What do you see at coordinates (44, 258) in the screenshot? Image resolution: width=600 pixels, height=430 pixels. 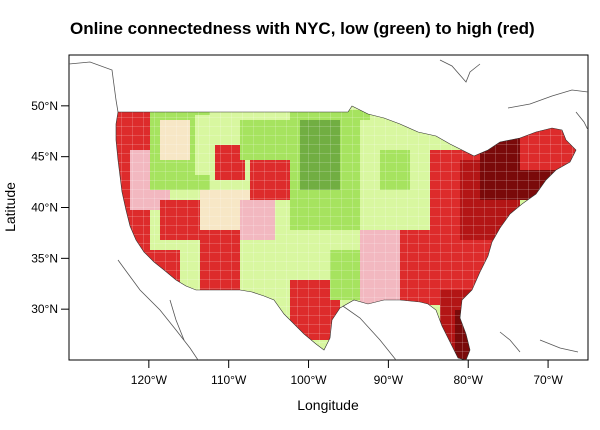 I see `y-tick-label: 35°N` at bounding box center [44, 258].